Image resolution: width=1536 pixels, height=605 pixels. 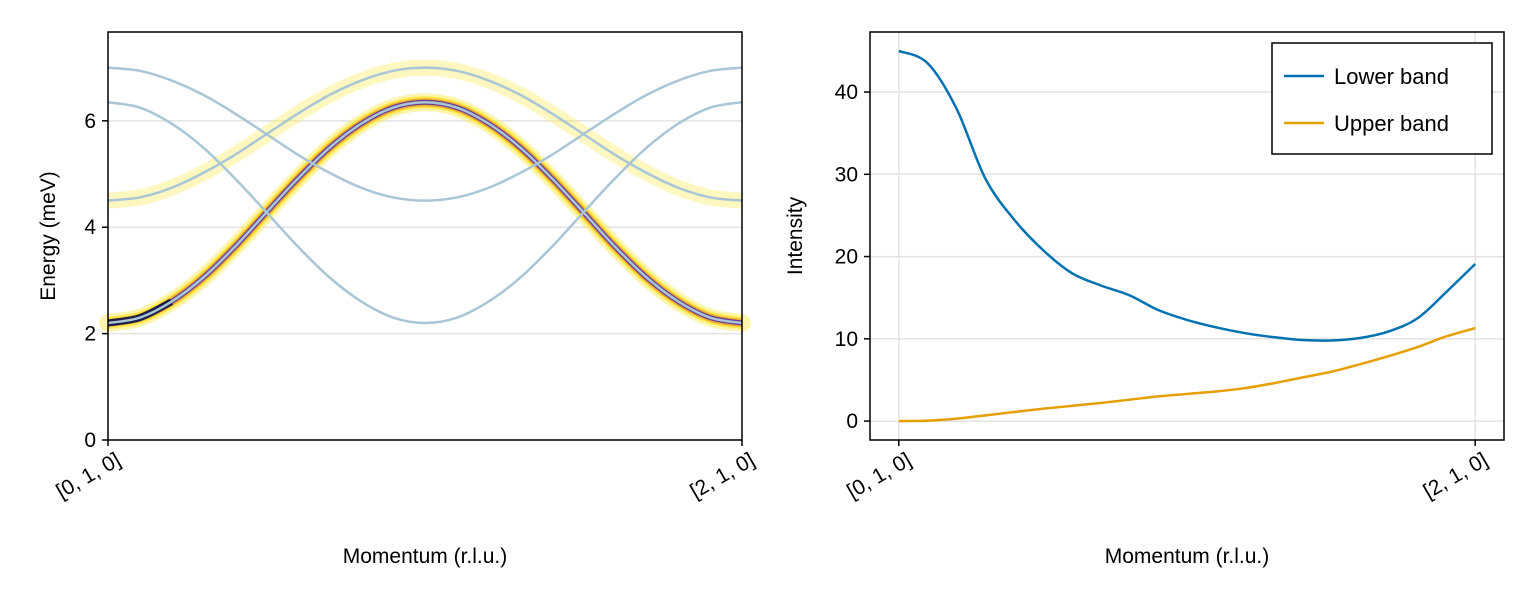 What do you see at coordinates (90, 227) in the screenshot?
I see `y-tick-label: 4` at bounding box center [90, 227].